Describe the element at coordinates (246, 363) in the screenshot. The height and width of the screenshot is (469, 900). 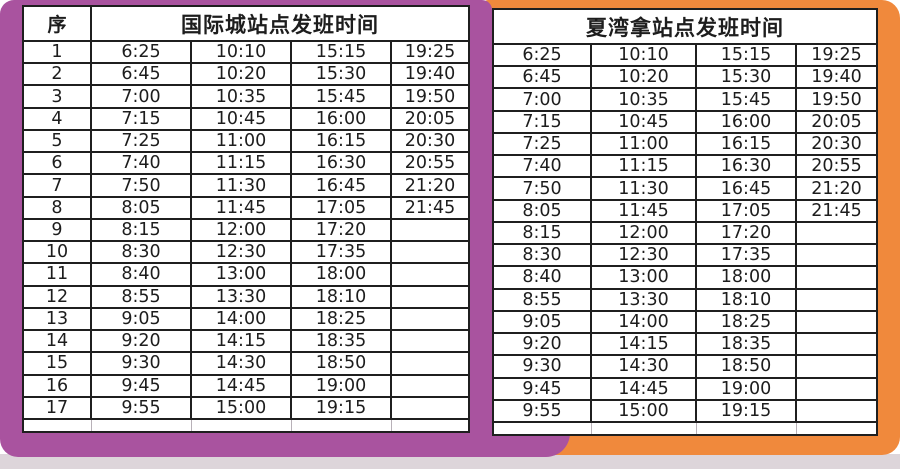
I see `schedule-row: 15 9:30 14:30 18:50` at that location.